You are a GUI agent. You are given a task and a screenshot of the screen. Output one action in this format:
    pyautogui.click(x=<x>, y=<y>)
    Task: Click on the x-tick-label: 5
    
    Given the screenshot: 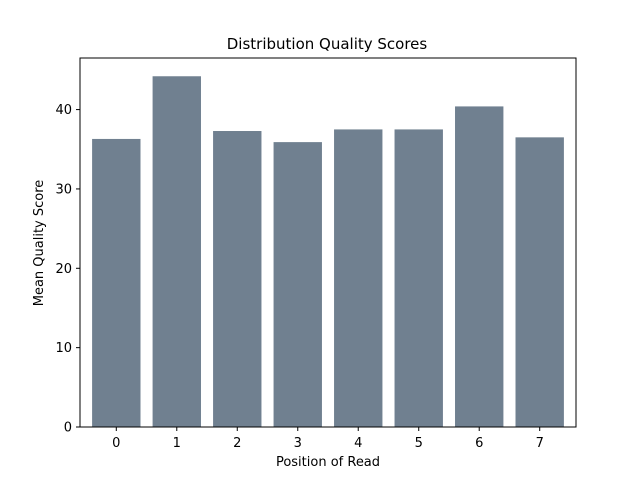 What is the action you would take?
    pyautogui.click(x=419, y=443)
    